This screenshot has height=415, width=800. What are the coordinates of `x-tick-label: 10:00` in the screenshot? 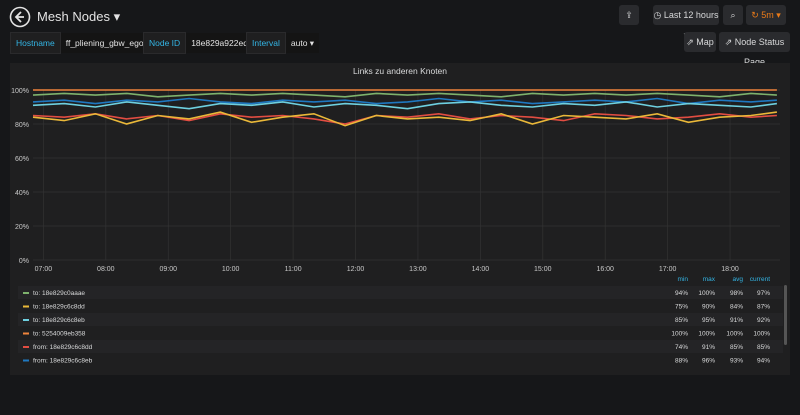 It's located at (231, 269).